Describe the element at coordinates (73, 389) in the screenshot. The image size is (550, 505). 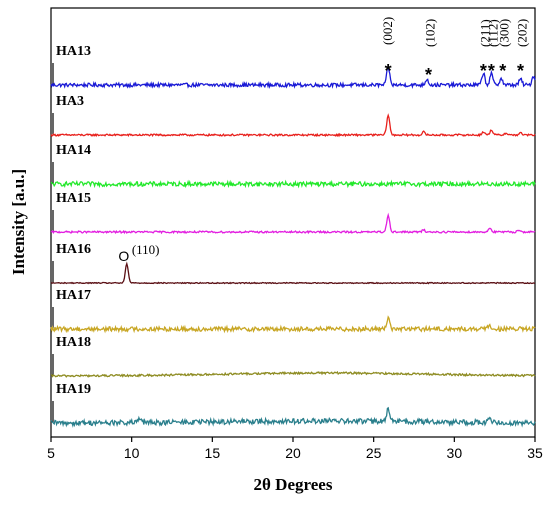
I see `series-label: HA19` at that location.